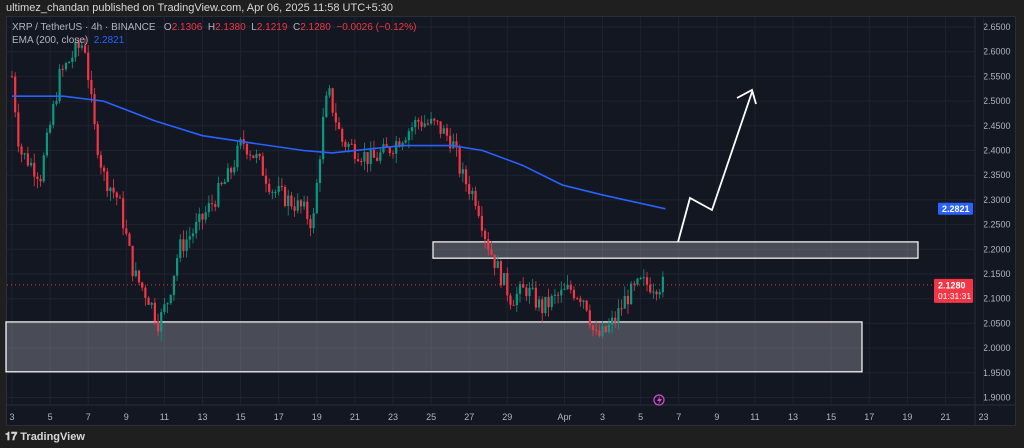 This screenshot has height=448, width=1024. I want to click on x-tick-label: 9, so click(126, 417).